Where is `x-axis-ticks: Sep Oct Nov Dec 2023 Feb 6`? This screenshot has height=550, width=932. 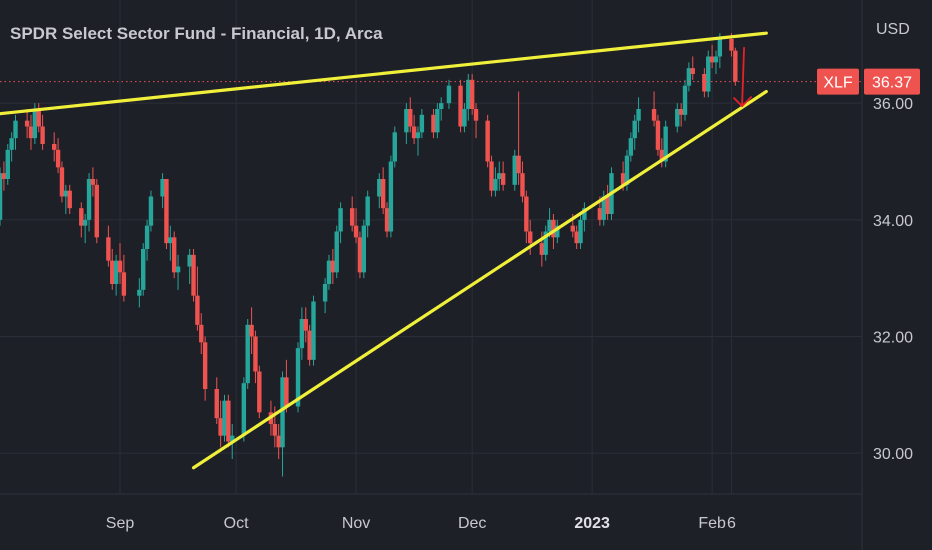
x-axis-ticks: Sep Oct Nov Dec 2023 Feb 6 is located at coordinates (421, 523).